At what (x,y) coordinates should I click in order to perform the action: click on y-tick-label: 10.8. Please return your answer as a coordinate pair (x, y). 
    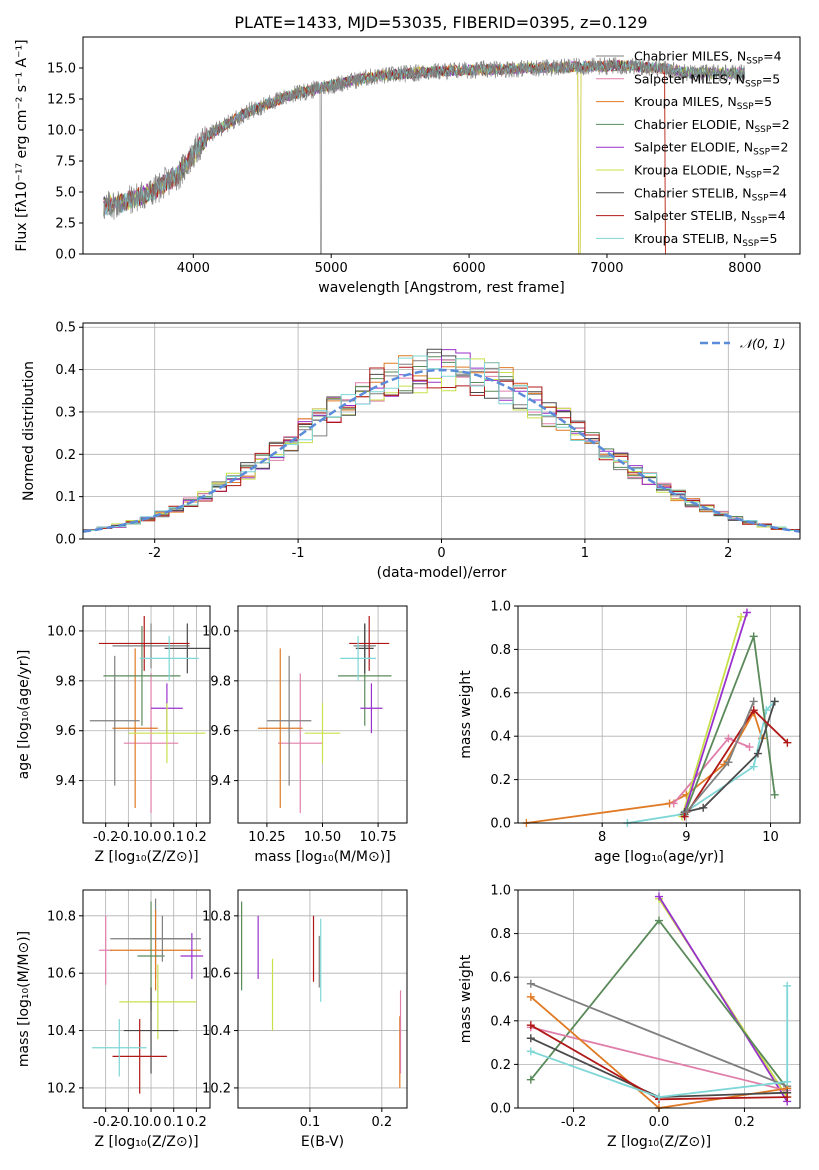
    Looking at the image, I should click on (216, 916).